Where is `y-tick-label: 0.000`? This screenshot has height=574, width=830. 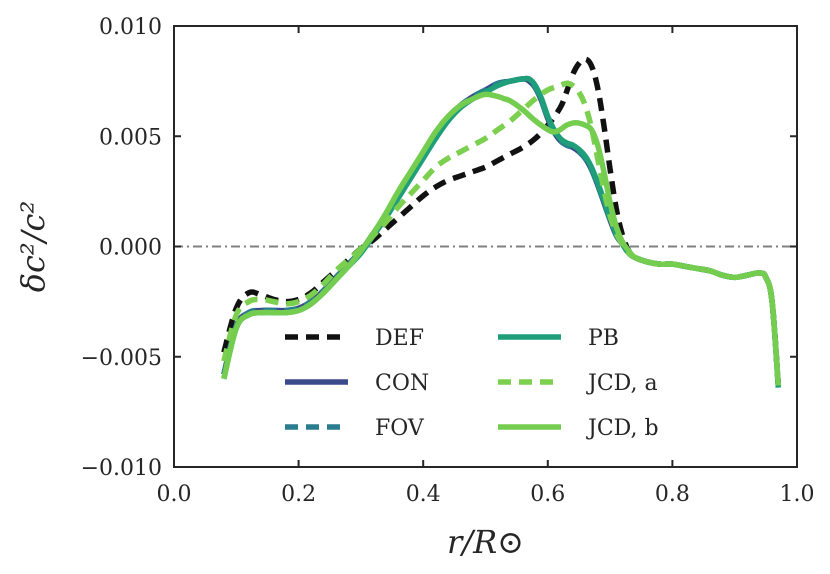
y-tick-label: 0.000 is located at coordinates (130, 248).